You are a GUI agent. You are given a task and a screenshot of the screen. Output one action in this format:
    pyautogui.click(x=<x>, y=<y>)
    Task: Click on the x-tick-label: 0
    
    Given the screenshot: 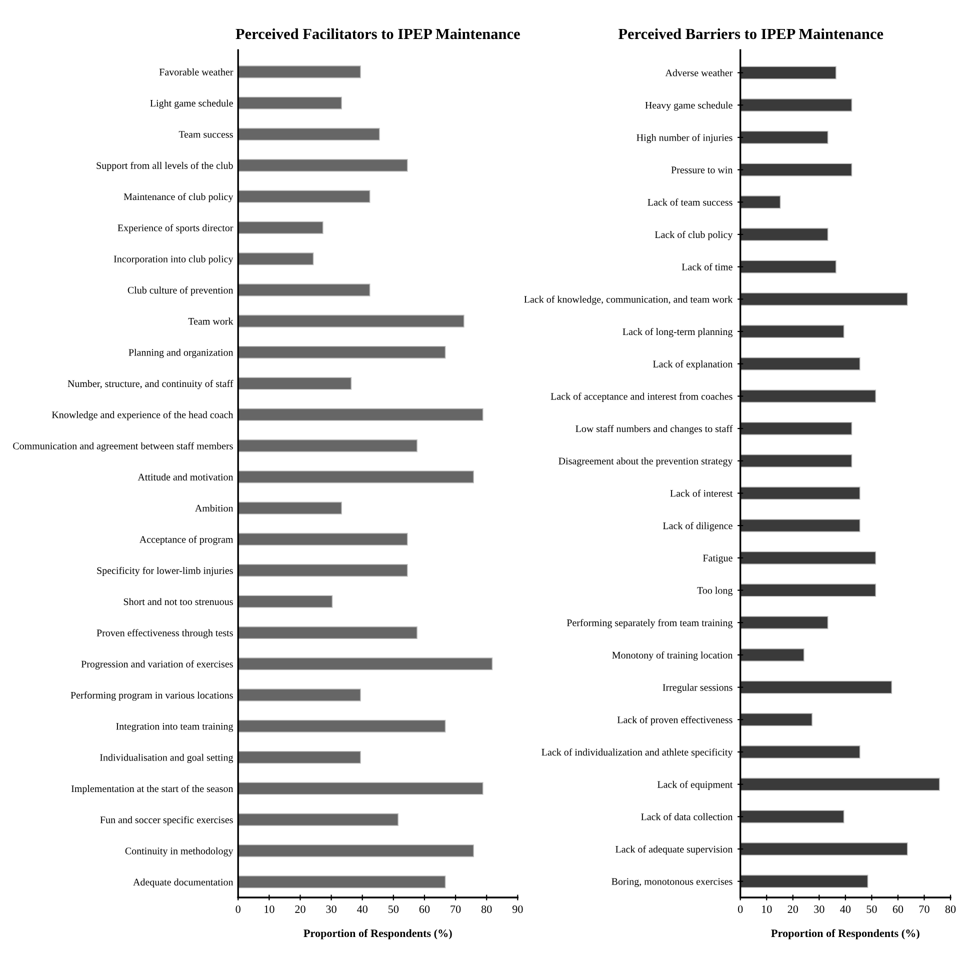 What is the action you would take?
    pyautogui.click(x=238, y=909)
    